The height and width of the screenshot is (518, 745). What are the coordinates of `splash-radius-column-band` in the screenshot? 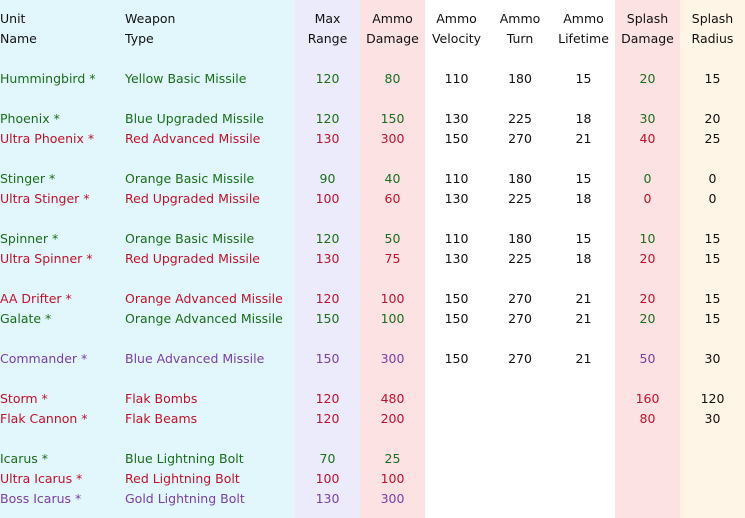 It's located at (712, 259).